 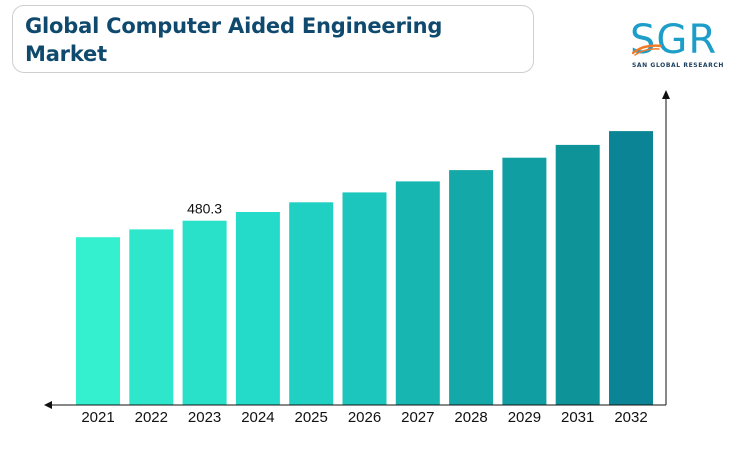 I want to click on x-tick-label-2026: 2026, so click(x=364, y=417).